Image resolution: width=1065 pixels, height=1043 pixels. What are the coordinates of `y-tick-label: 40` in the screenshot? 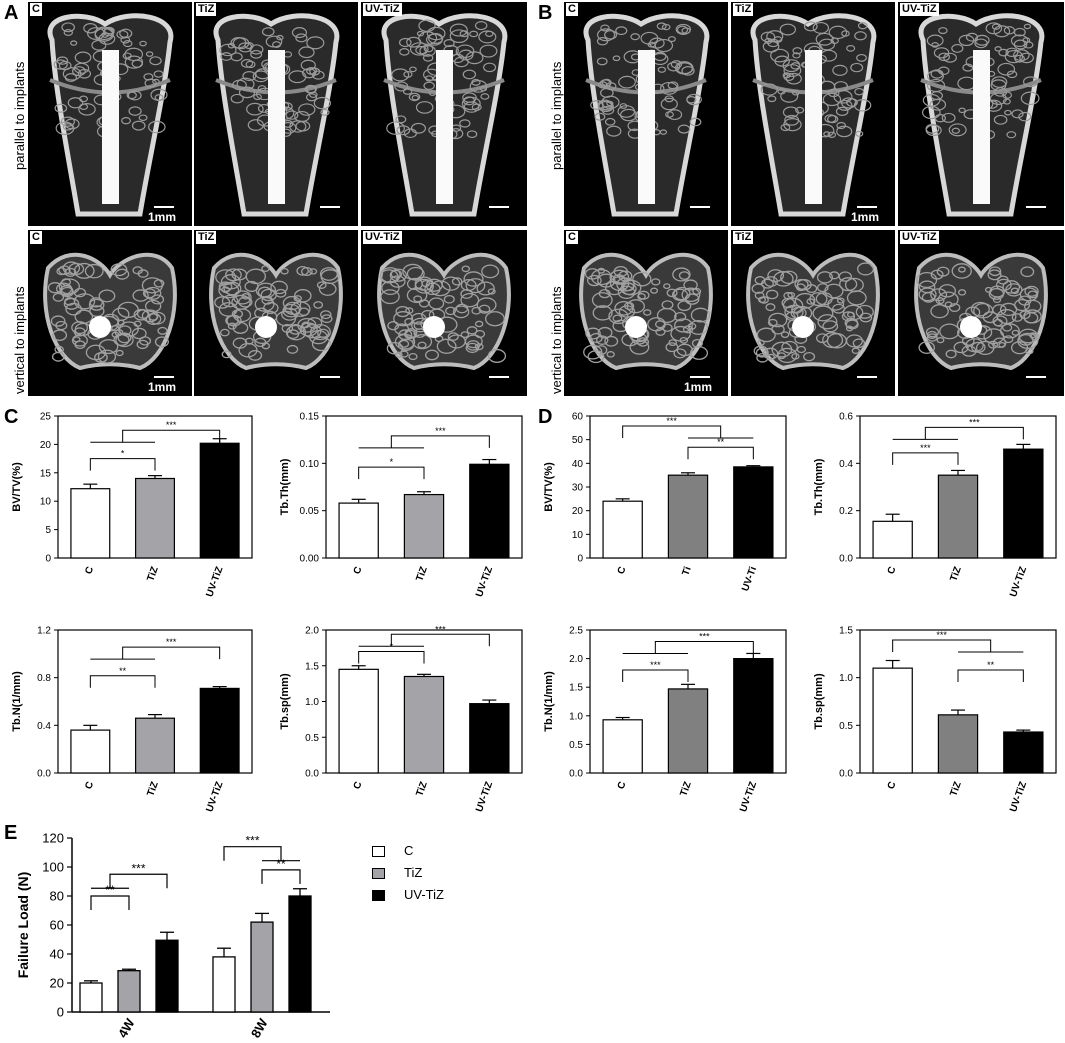 It's located at (578, 464).